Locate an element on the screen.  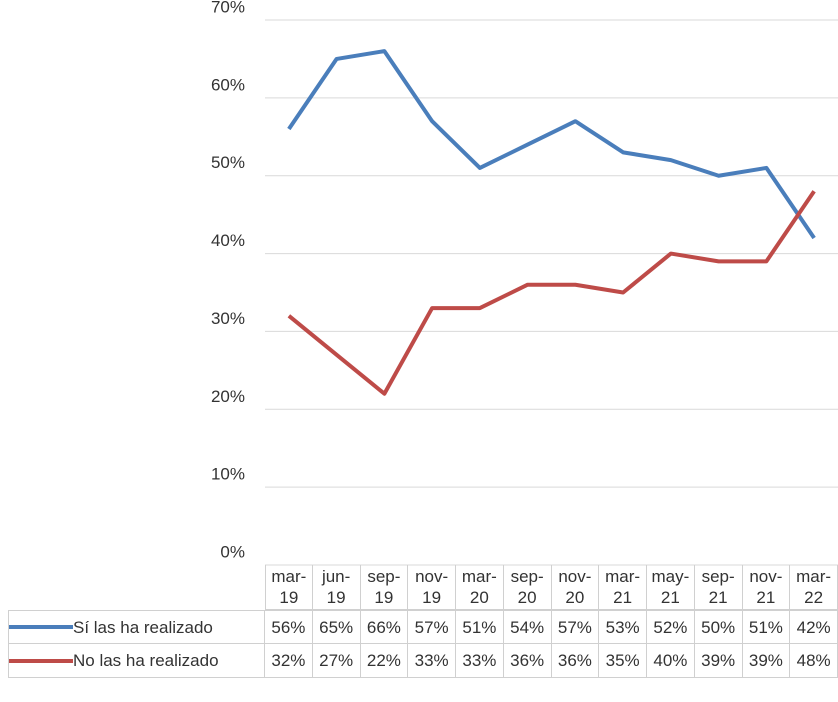
y-tick-label: 70% is located at coordinates (228, 8).